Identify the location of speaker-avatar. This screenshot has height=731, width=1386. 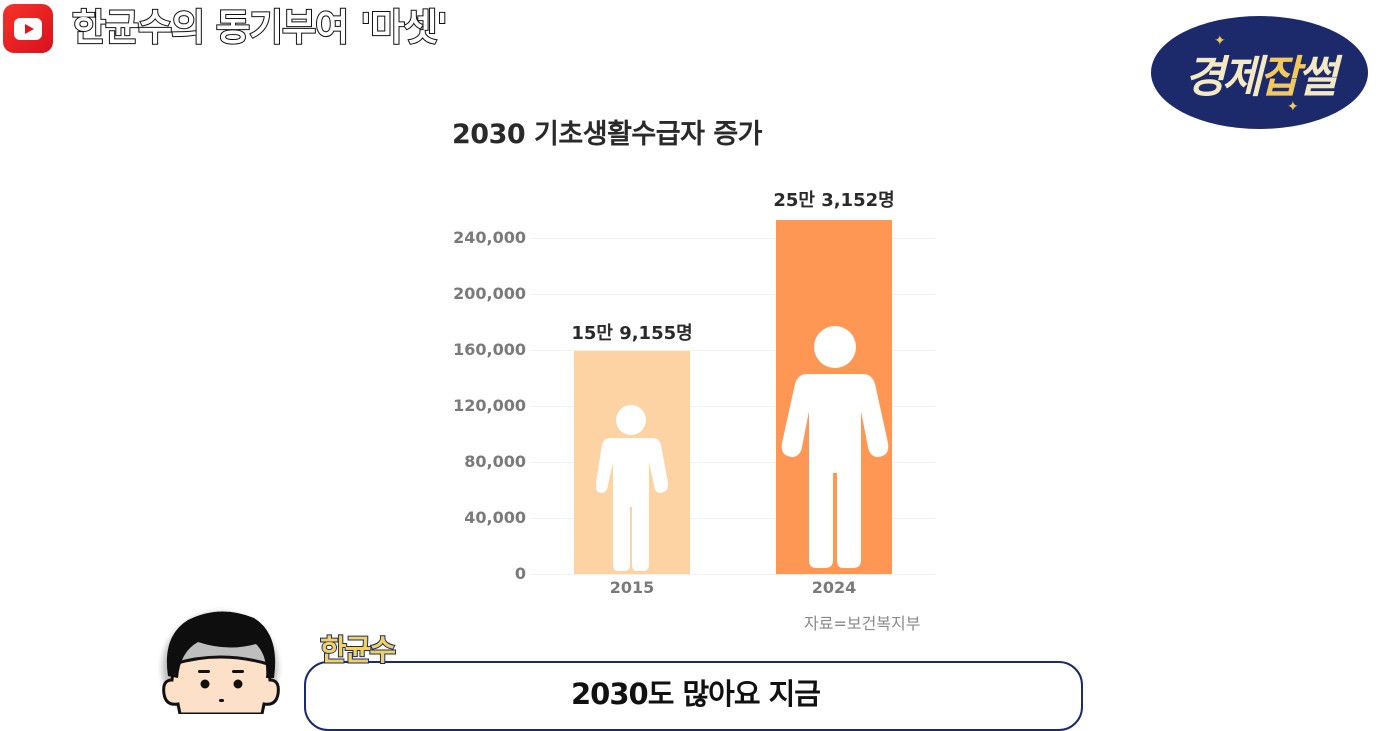
(220, 665).